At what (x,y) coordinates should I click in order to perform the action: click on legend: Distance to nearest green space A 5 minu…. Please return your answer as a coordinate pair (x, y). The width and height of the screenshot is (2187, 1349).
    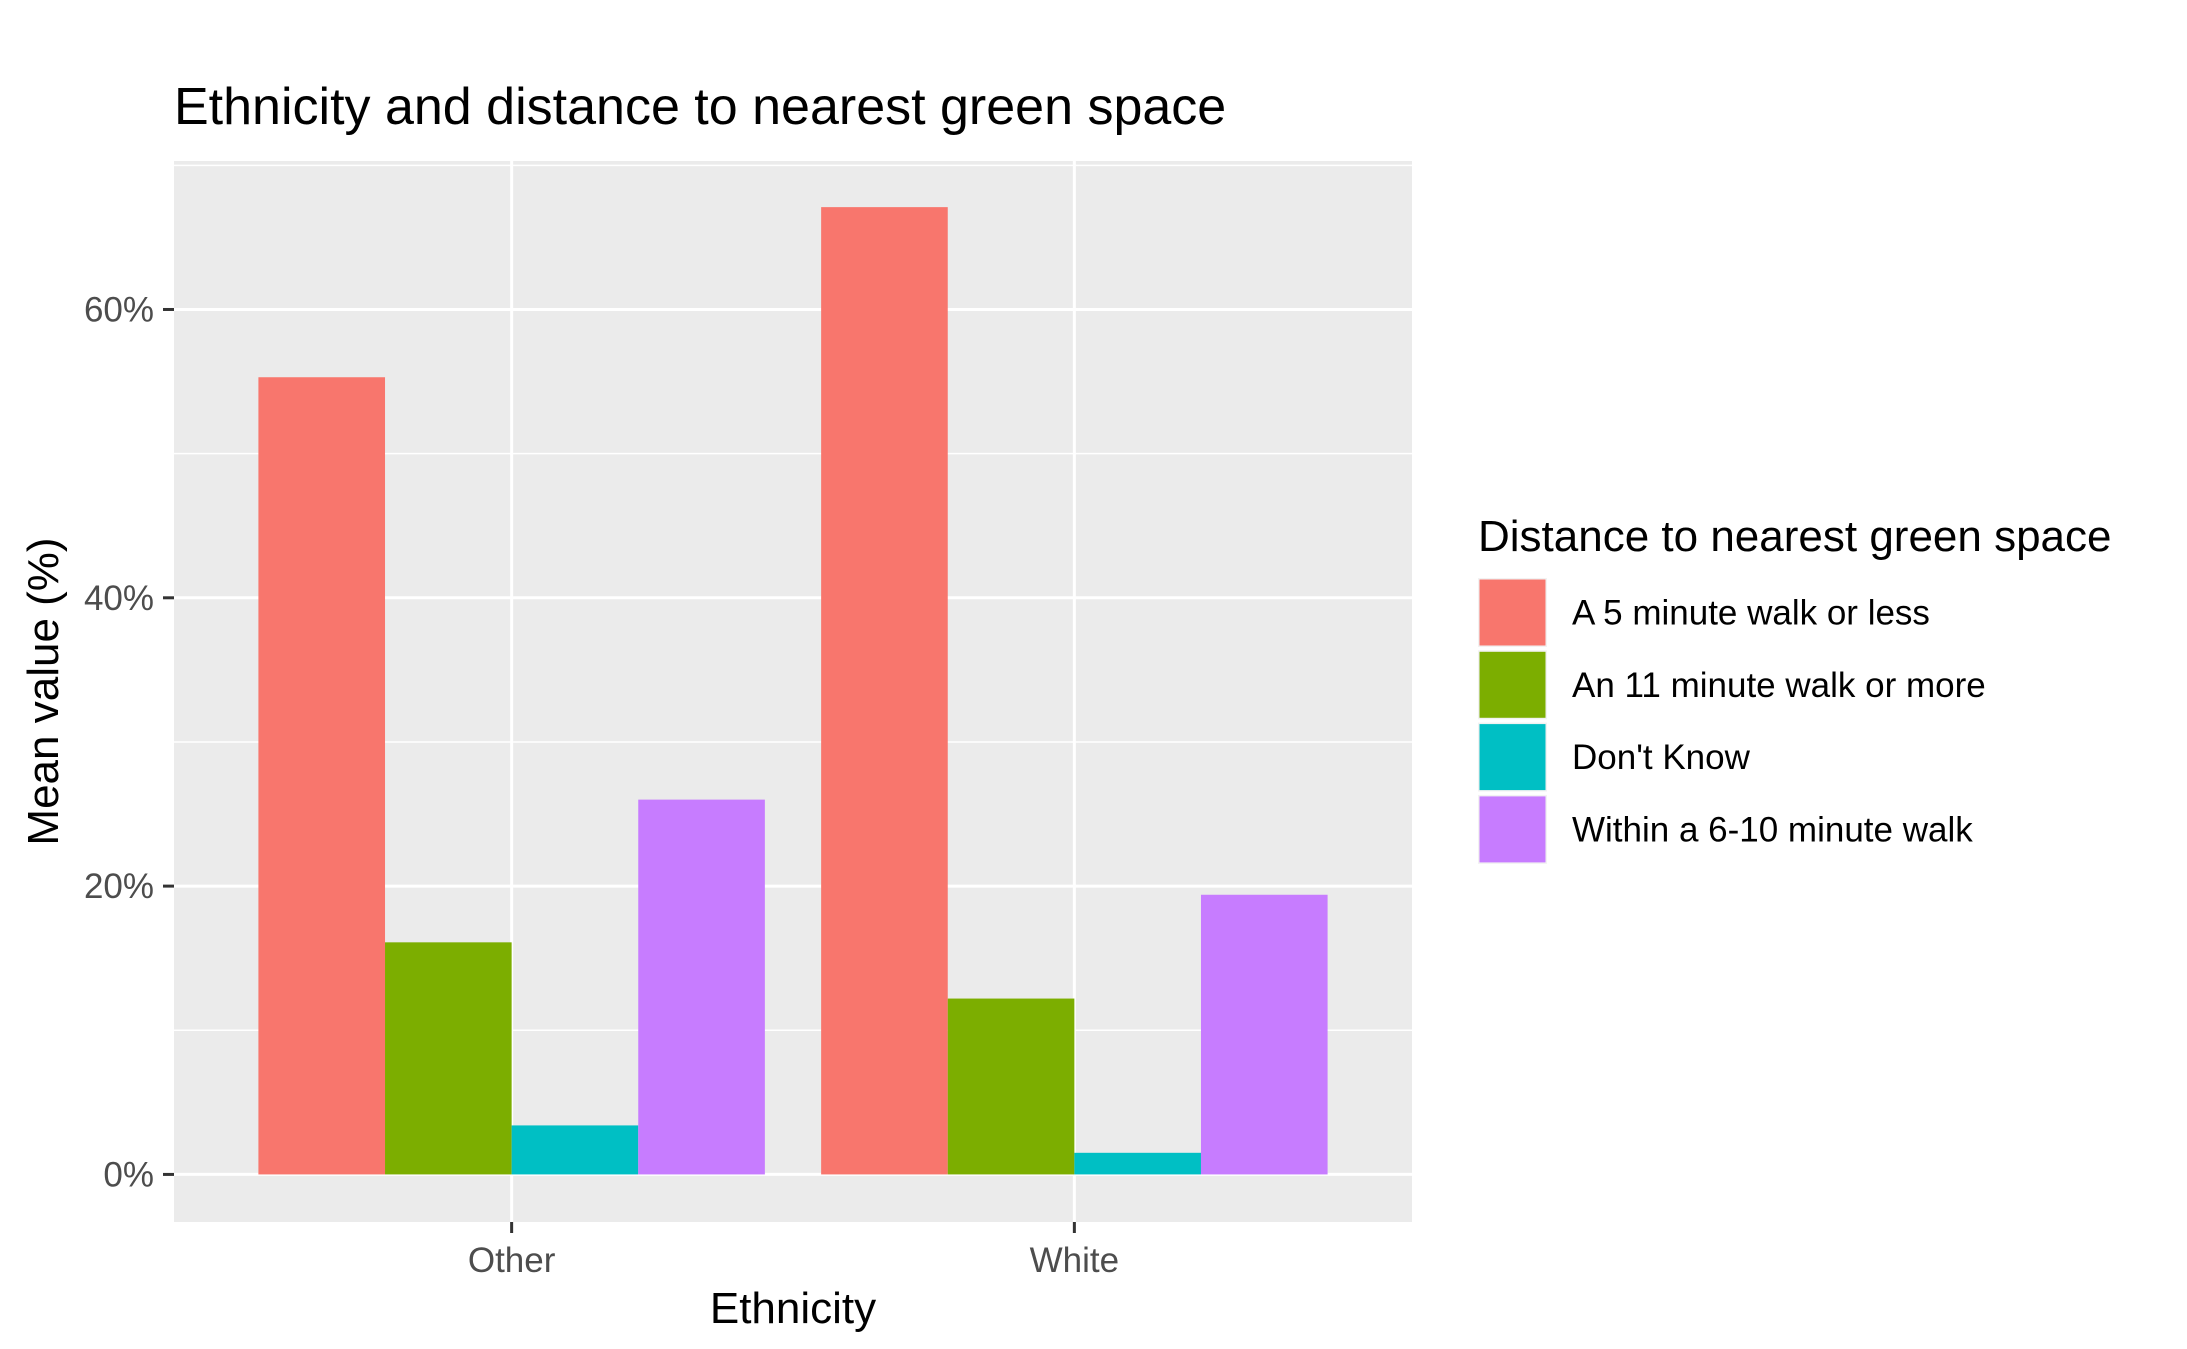
    Looking at the image, I should click on (1795, 688).